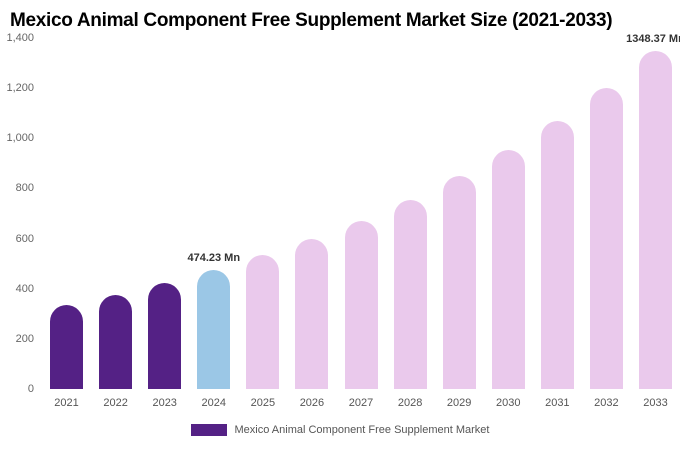 This screenshot has width=680, height=450. I want to click on bar-2025, so click(263, 322).